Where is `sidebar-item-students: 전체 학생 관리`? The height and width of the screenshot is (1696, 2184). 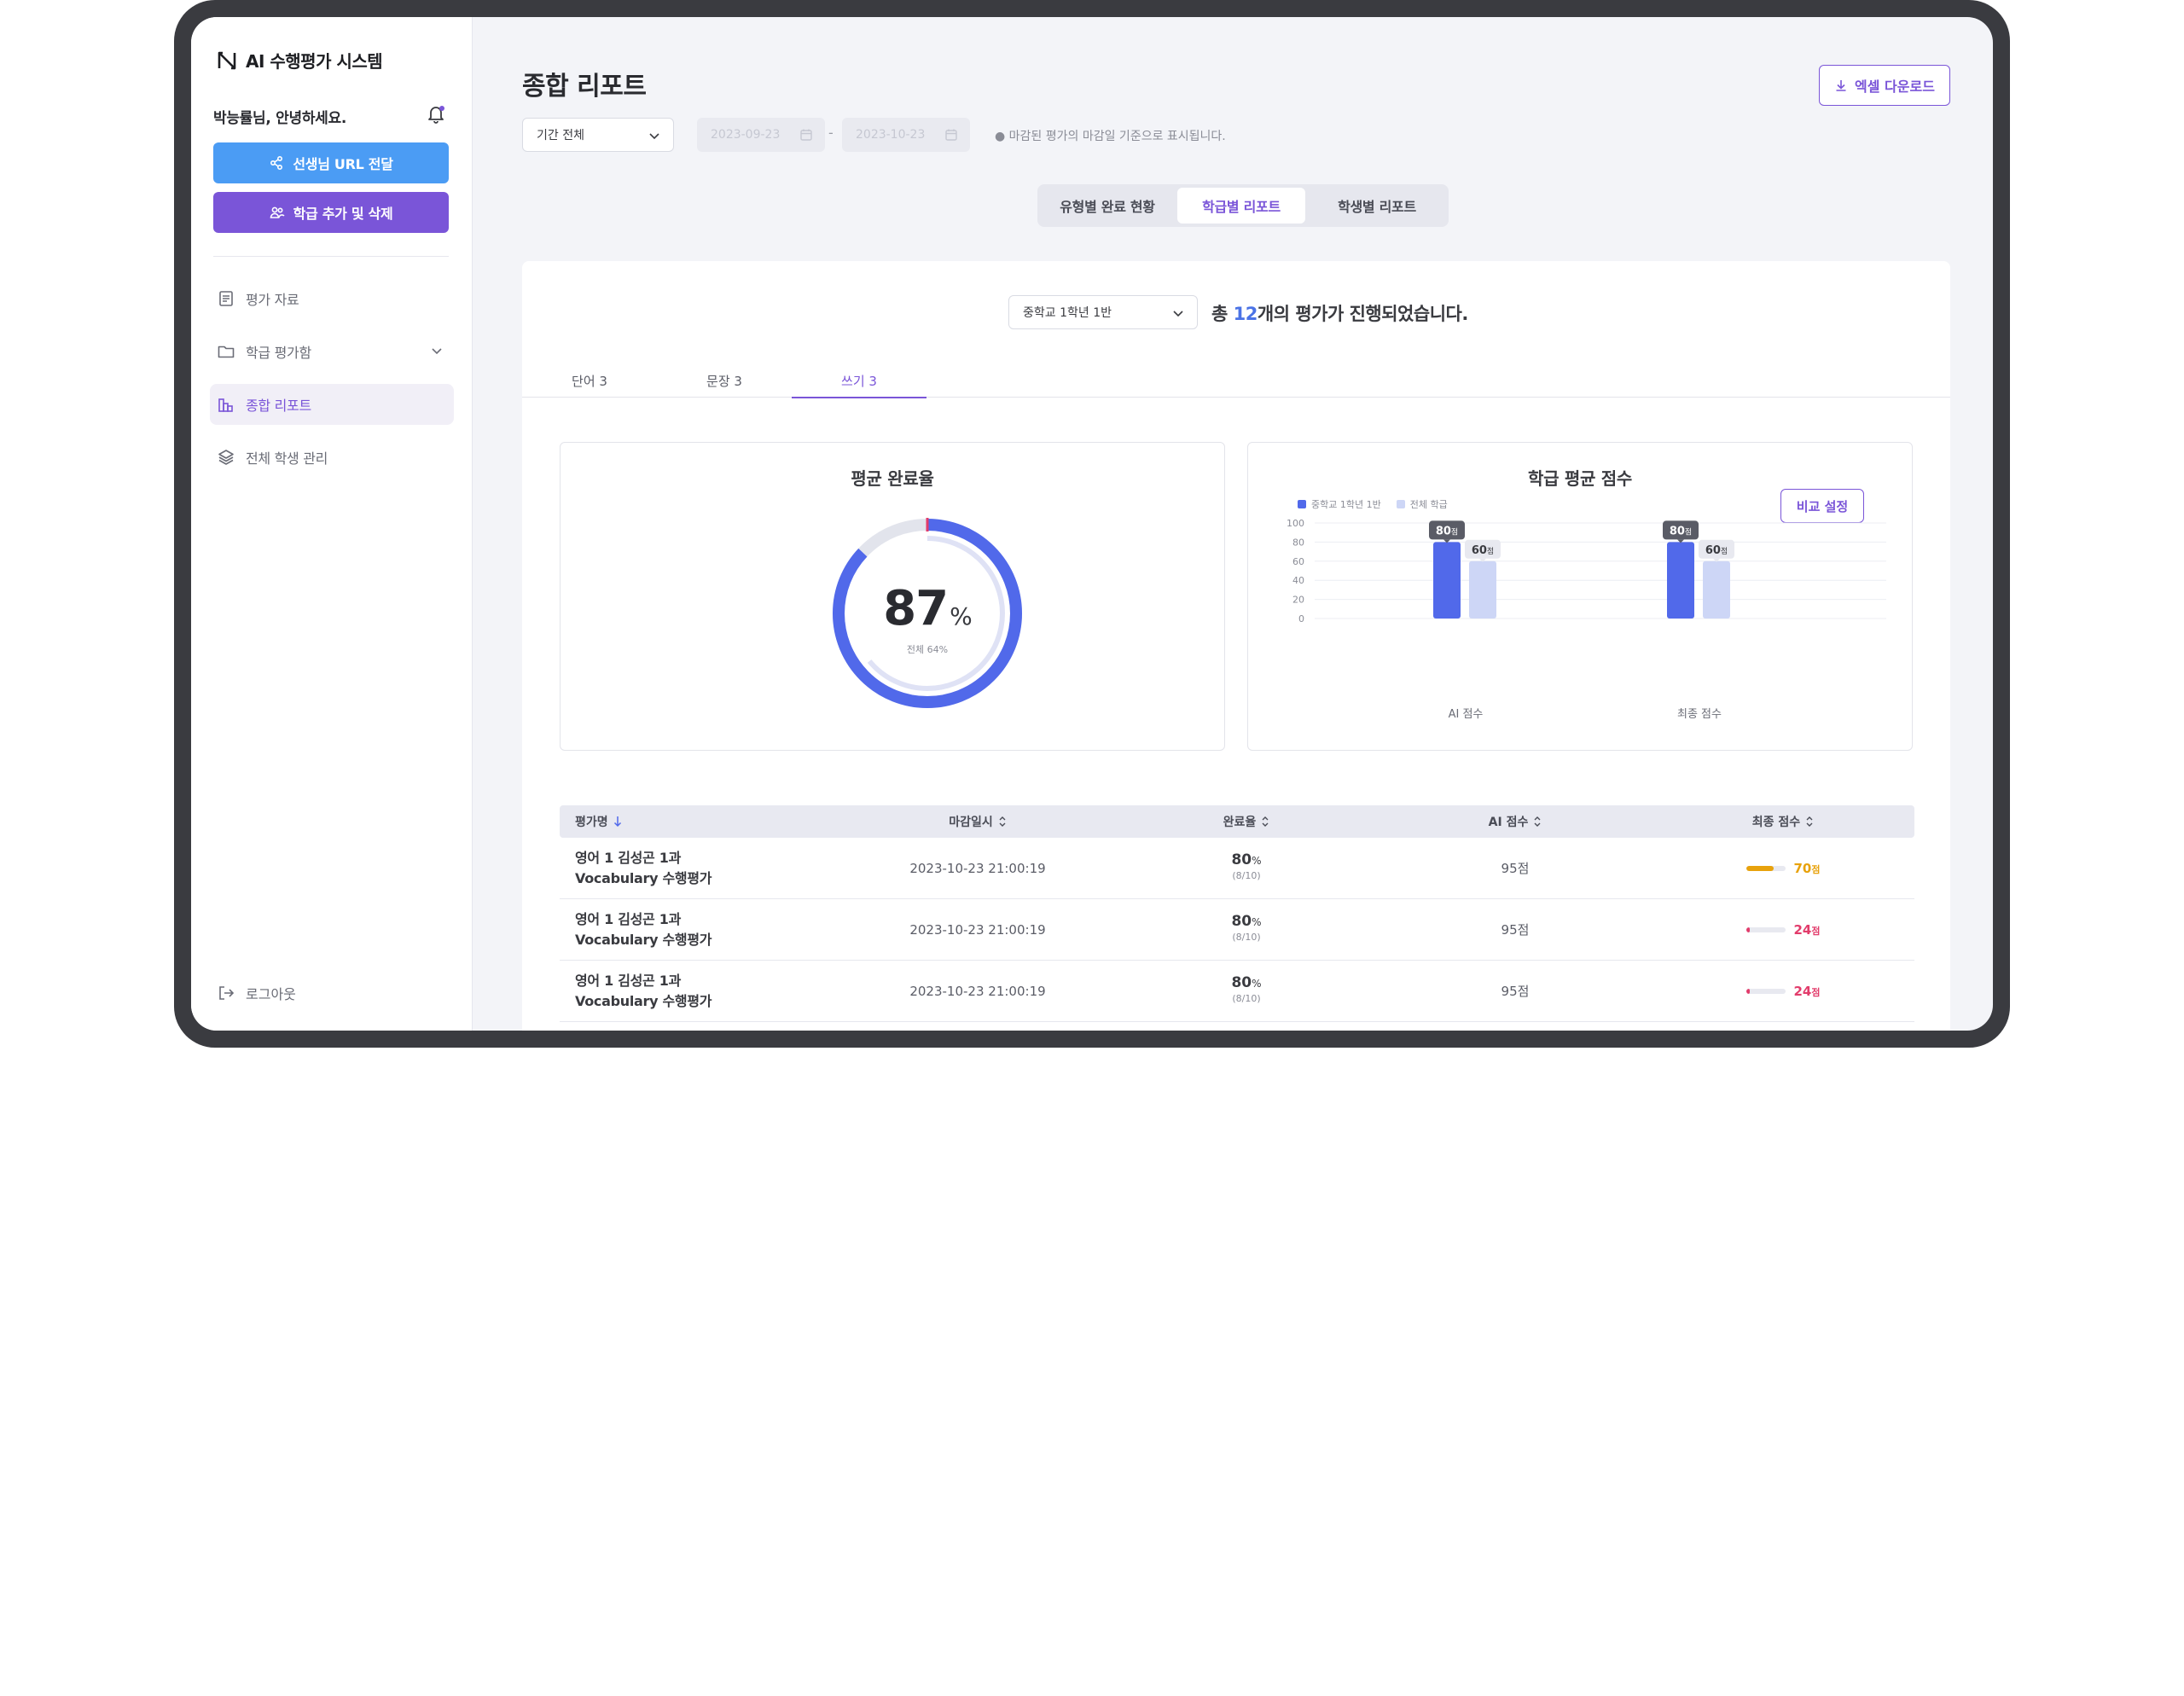 sidebar-item-students: 전체 학생 관리 is located at coordinates (332, 458).